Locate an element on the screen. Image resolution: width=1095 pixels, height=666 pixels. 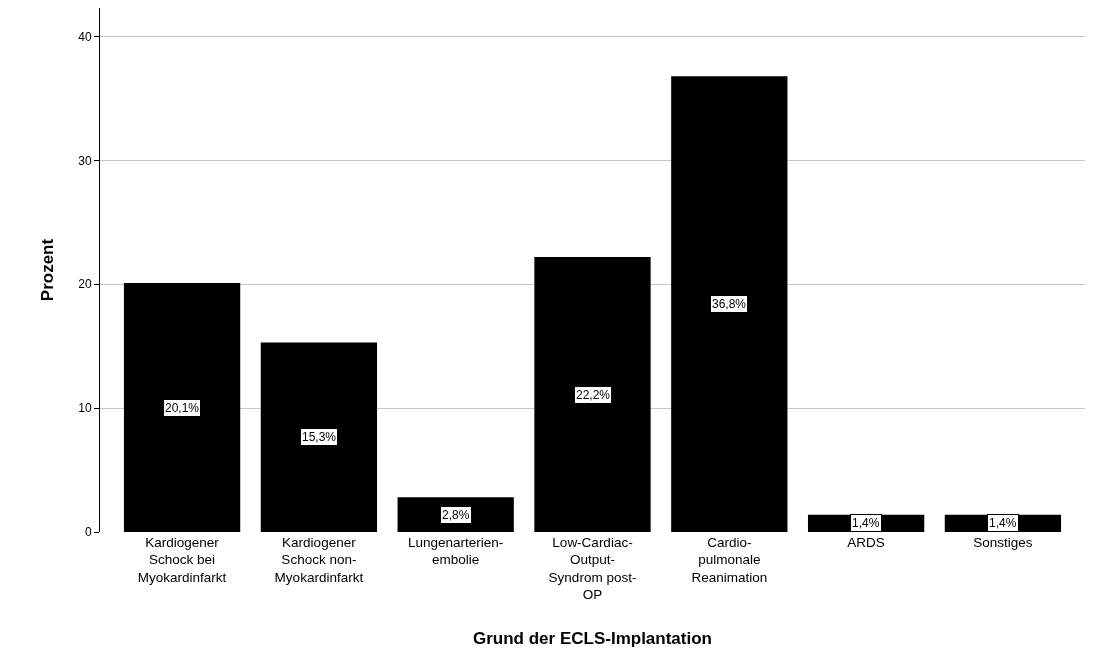
x-tick-label: ARDS is located at coordinates (866, 542).